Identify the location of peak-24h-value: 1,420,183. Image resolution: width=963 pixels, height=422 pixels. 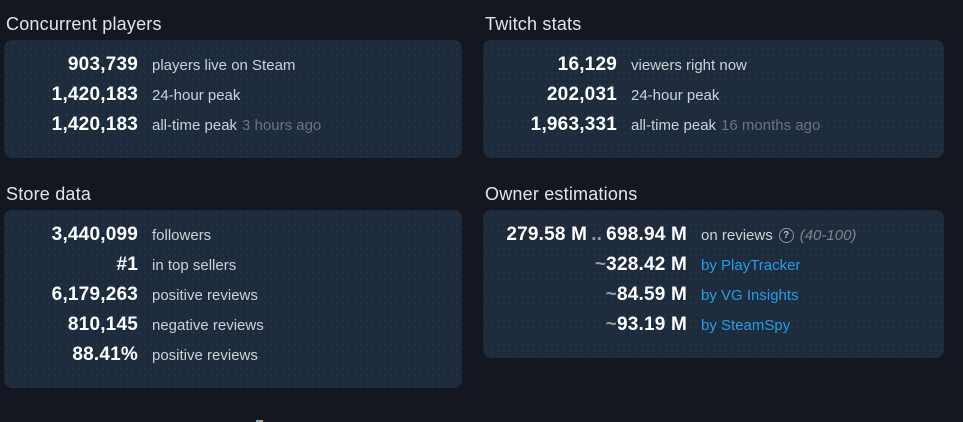
(94, 94).